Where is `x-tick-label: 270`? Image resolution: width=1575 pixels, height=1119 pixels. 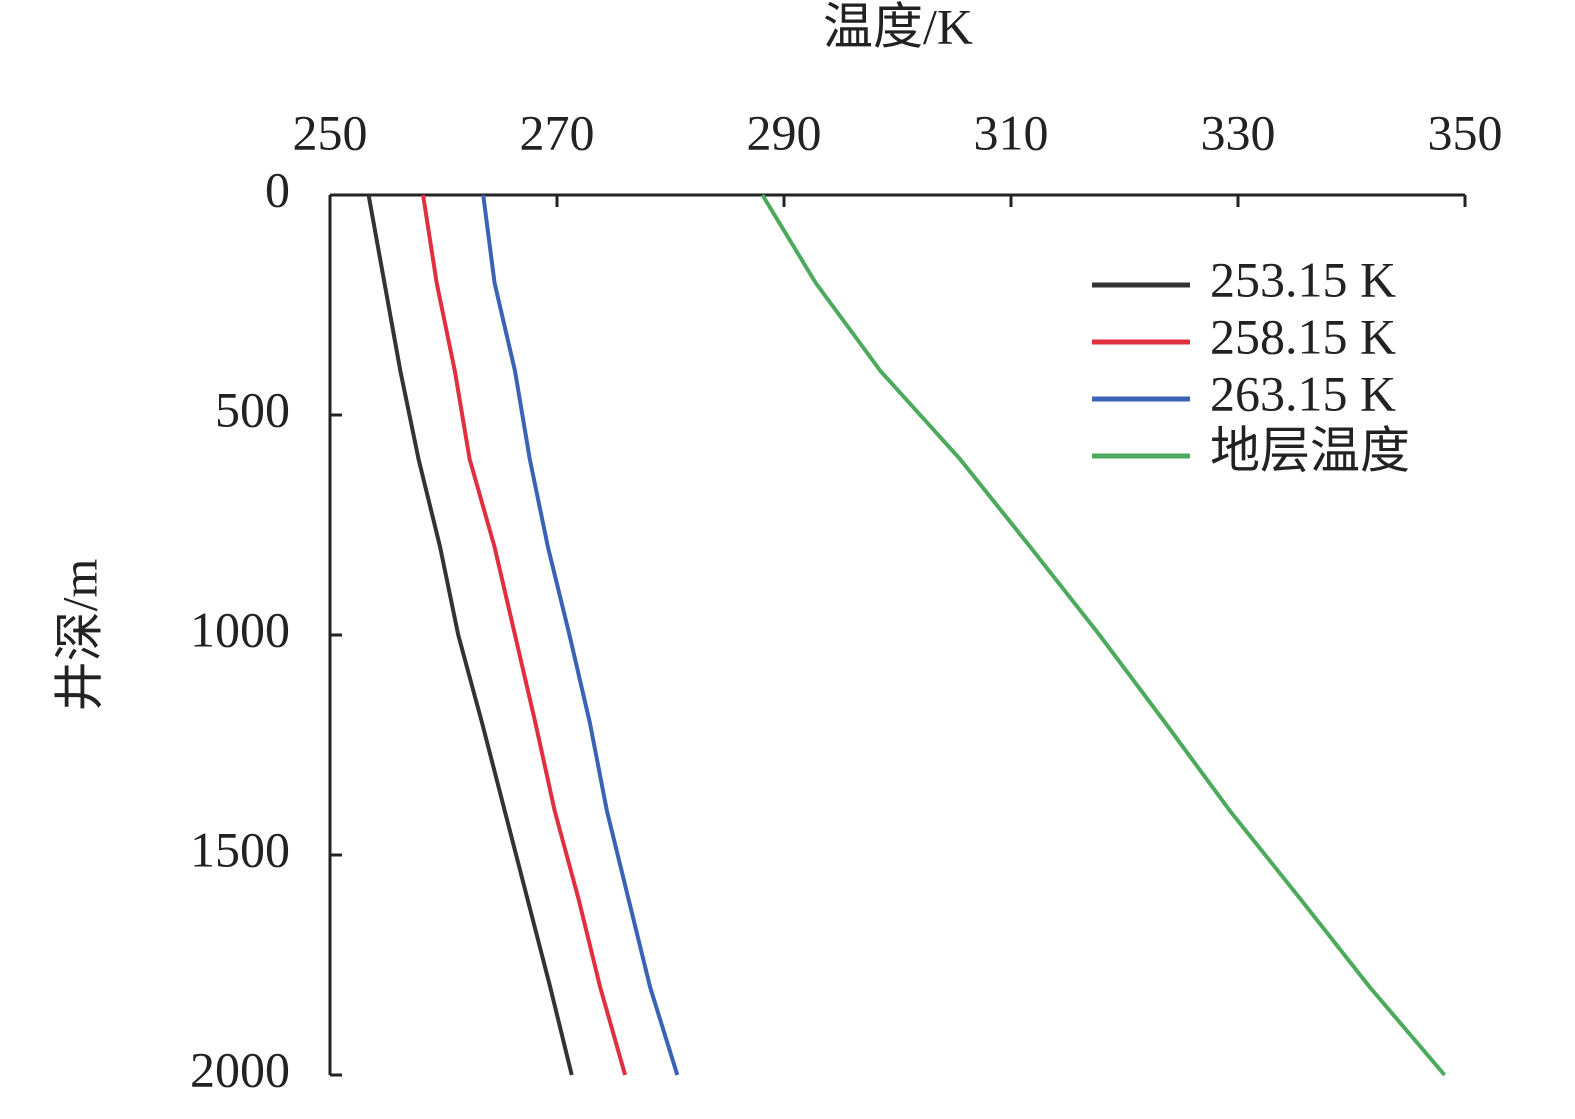 x-tick-label: 270 is located at coordinates (557, 132).